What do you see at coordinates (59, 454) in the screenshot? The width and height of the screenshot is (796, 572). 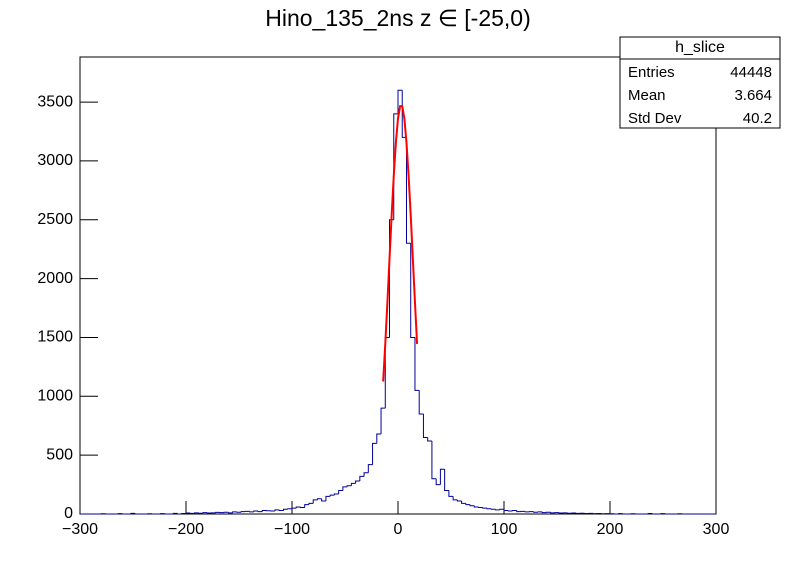 I see `y-tick-label: 500` at bounding box center [59, 454].